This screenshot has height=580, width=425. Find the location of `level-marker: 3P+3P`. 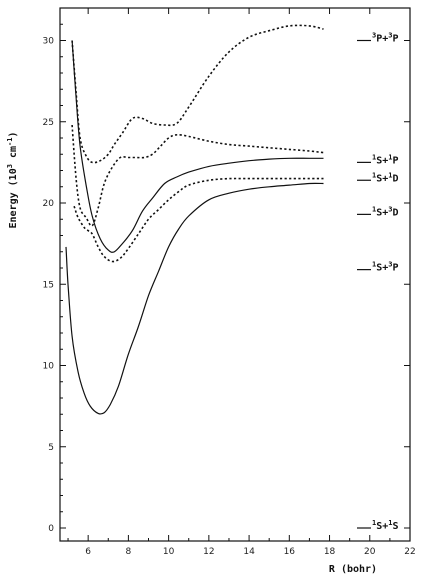

level-marker: 3P+3P is located at coordinates (378, 38).